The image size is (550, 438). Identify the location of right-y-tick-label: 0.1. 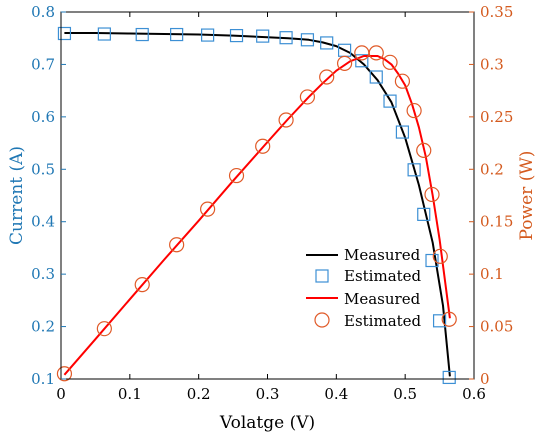
(492, 274).